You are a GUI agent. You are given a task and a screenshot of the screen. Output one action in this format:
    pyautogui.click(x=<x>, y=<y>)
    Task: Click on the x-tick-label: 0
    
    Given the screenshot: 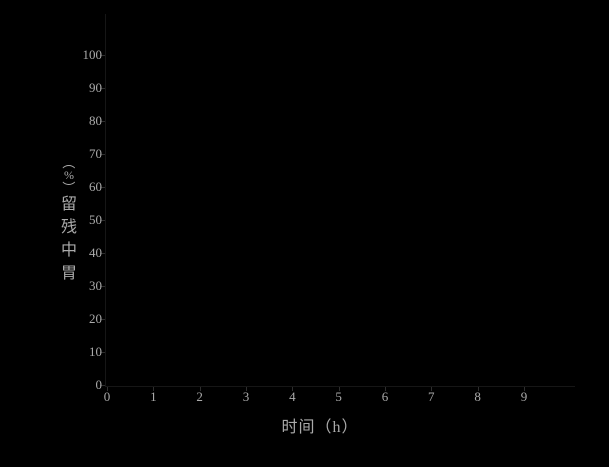 What is the action you would take?
    pyautogui.click(x=107, y=396)
    